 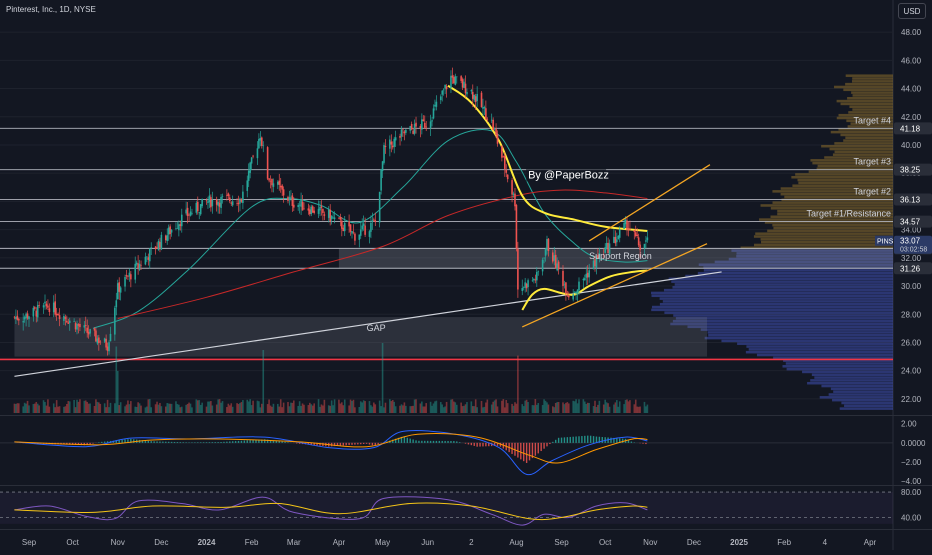 I want to click on time-tick-label: Sep, so click(x=29, y=542).